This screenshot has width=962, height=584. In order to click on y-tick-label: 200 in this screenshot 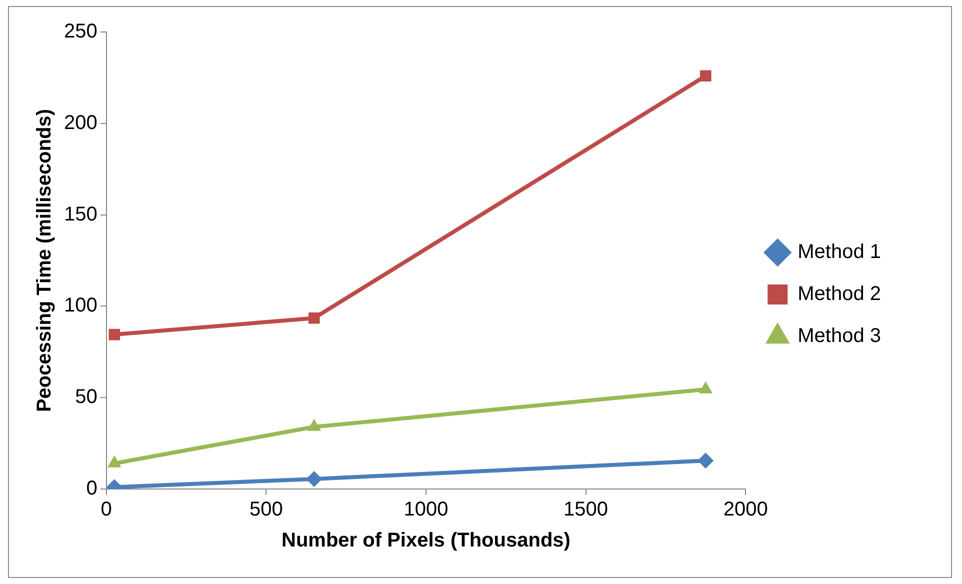, I will do `click(81, 123)`.